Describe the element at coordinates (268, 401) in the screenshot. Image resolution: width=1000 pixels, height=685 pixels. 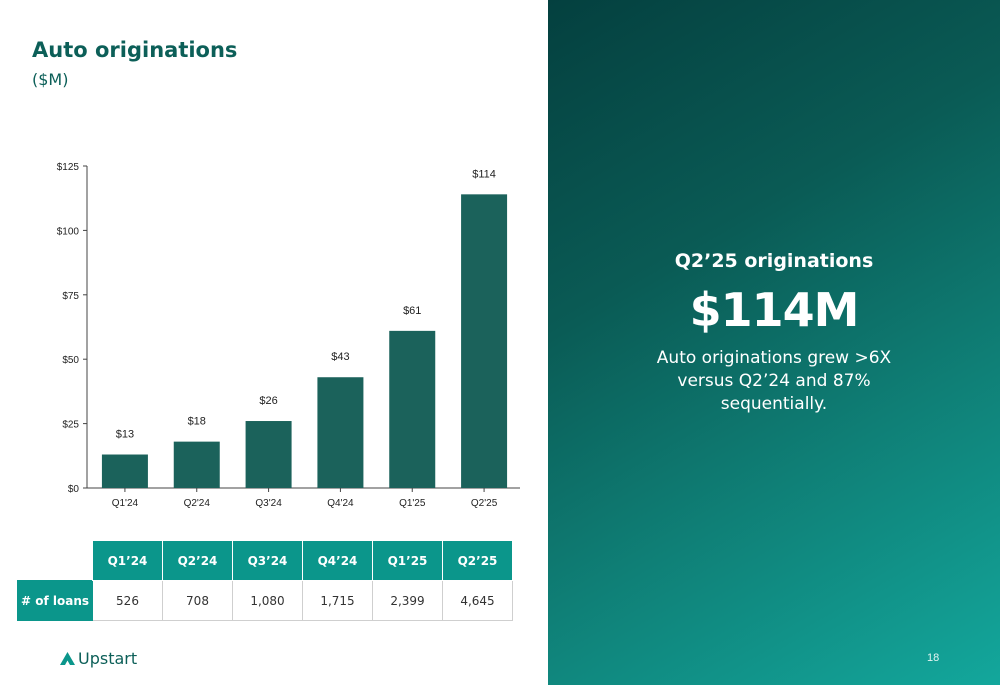
I see `bar-value-label: $26` at that location.